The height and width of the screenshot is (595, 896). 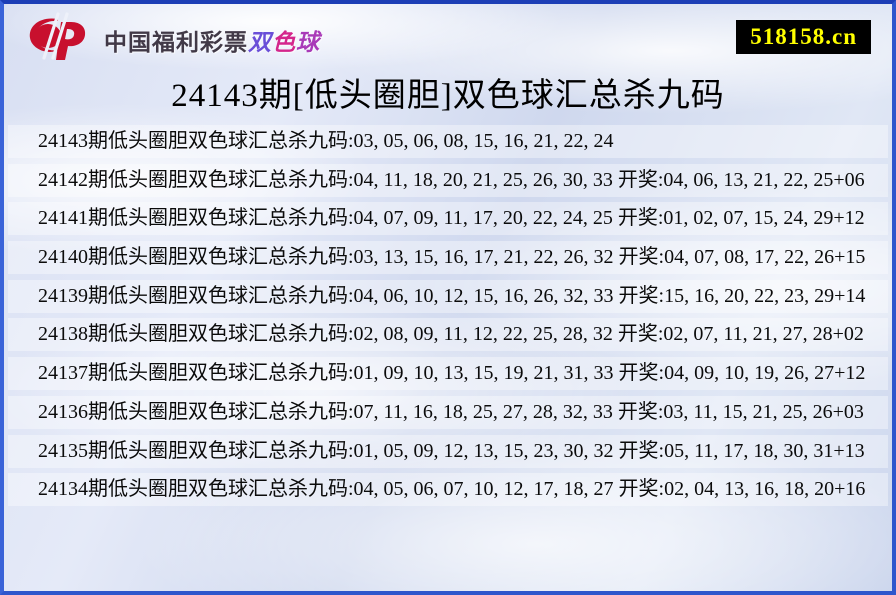 I want to click on brand-highlight-char-1: 双, so click(x=260, y=42).